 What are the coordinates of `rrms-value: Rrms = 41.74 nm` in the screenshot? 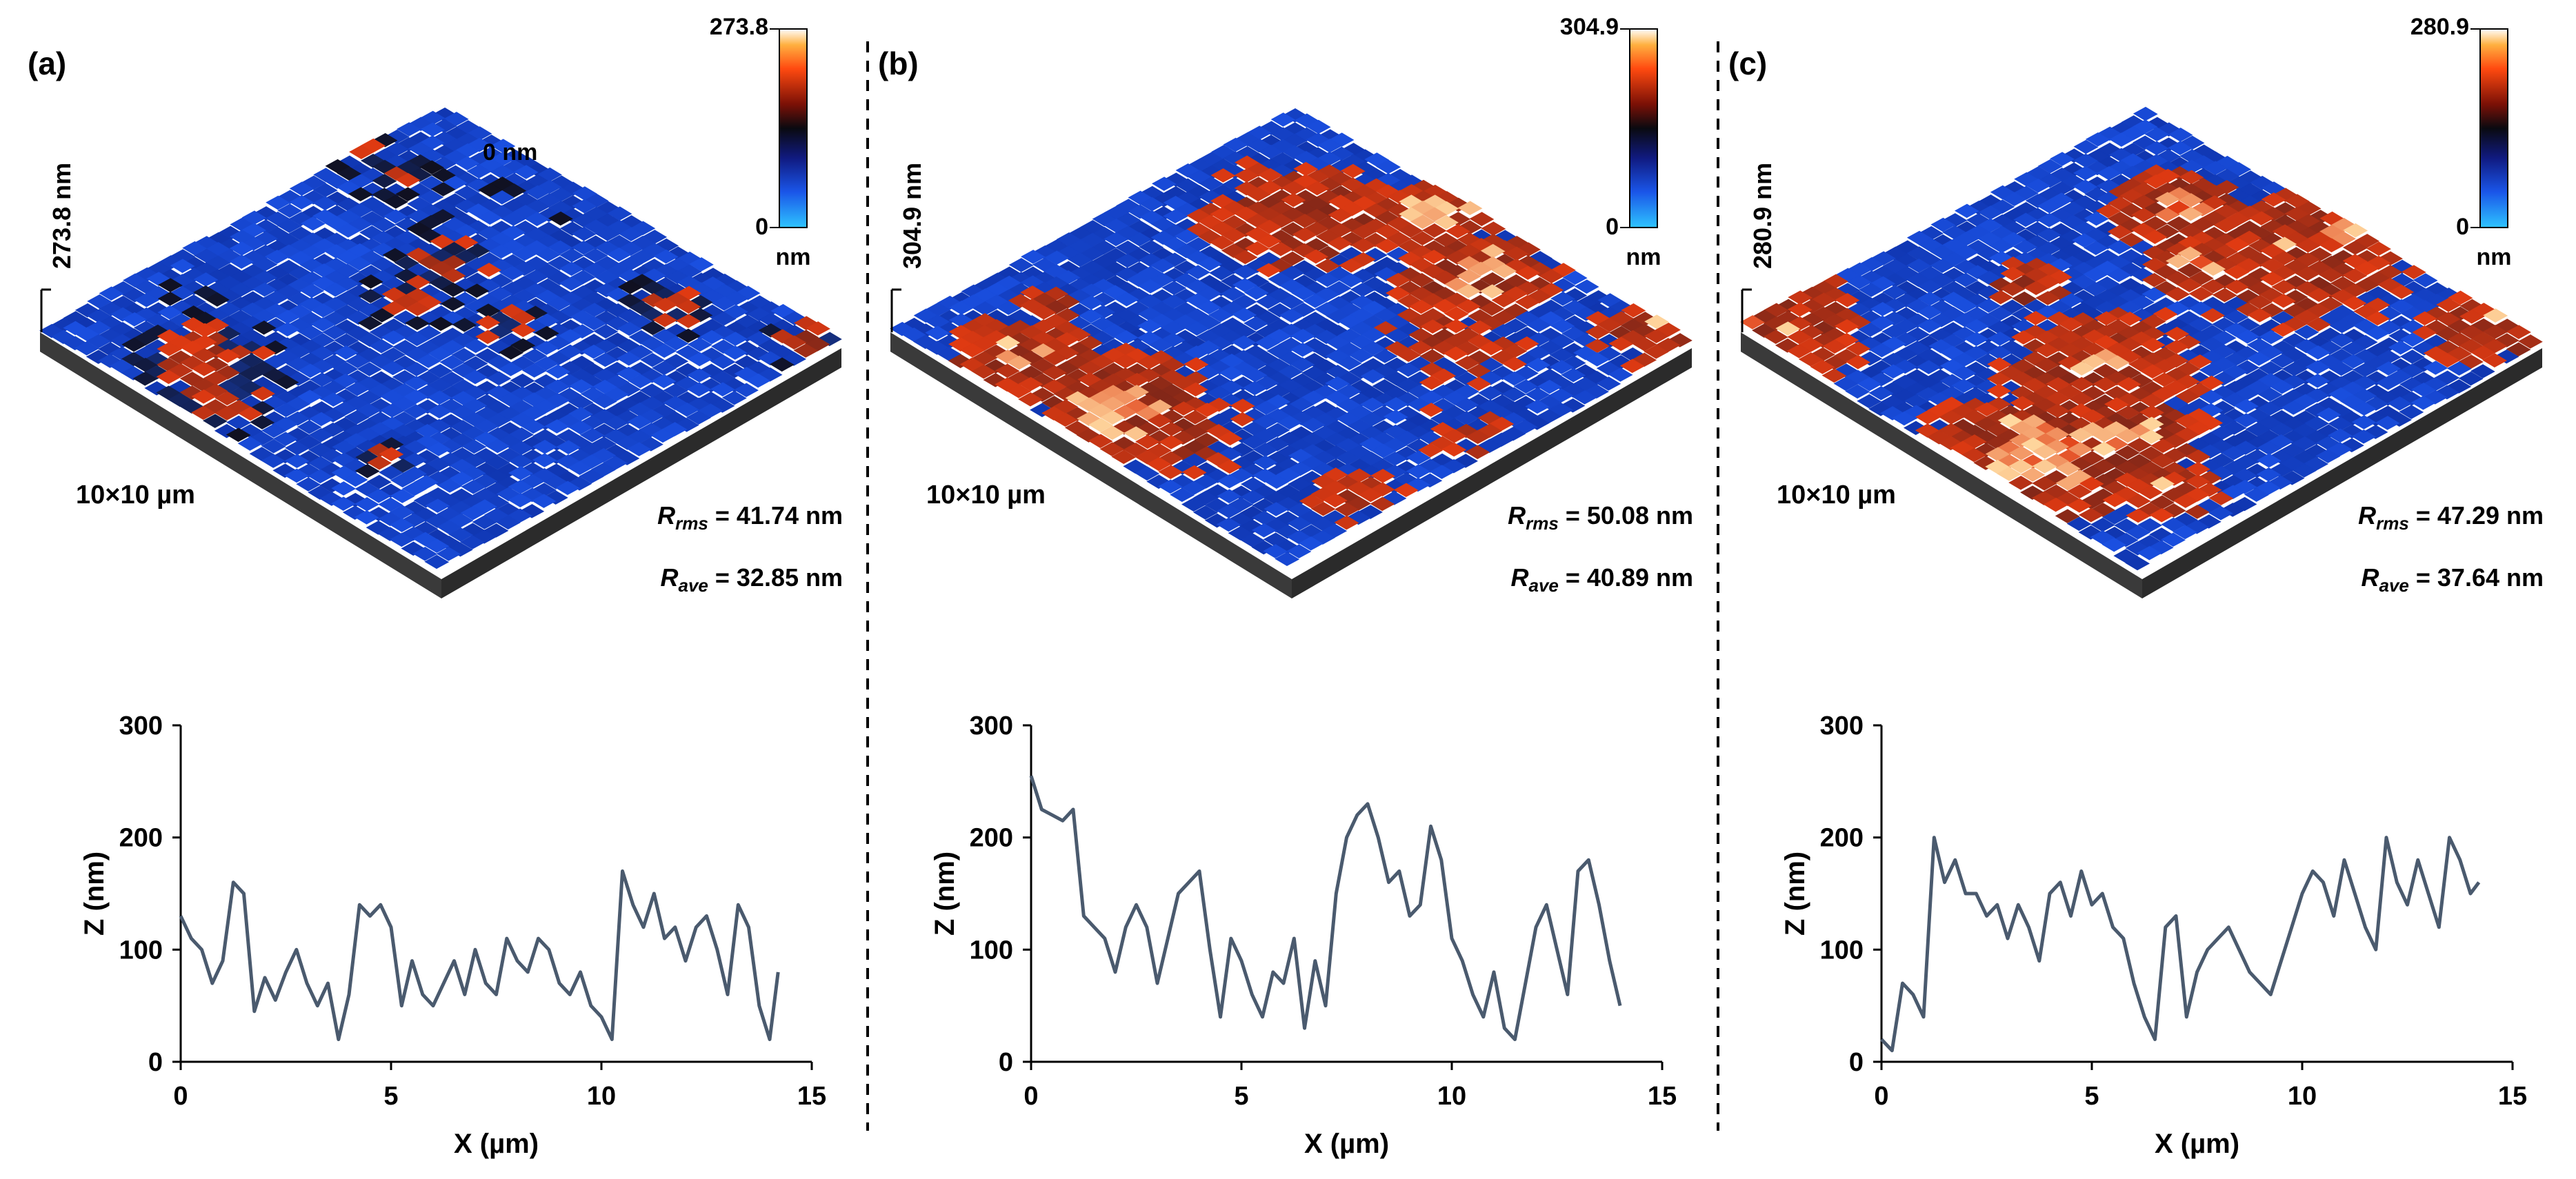 It's located at (750, 517).